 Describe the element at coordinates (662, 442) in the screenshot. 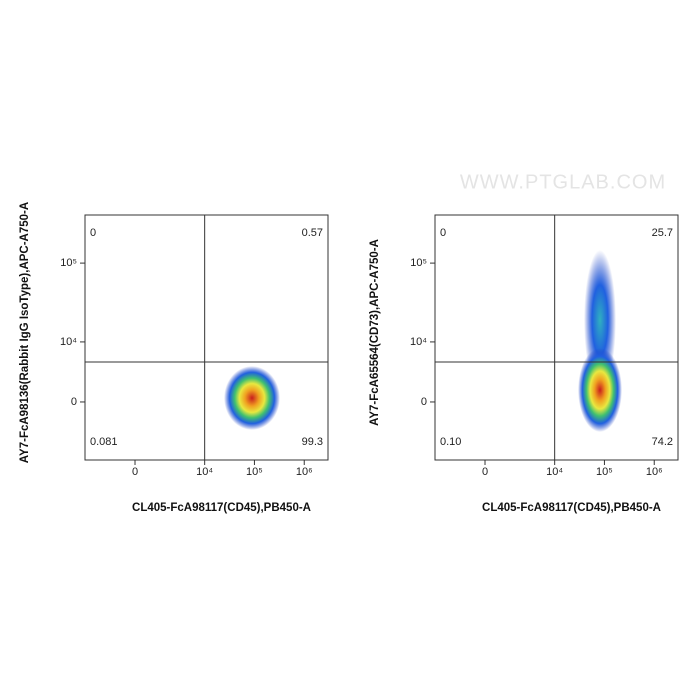

I see `quadrant-percent: 74.2` at that location.